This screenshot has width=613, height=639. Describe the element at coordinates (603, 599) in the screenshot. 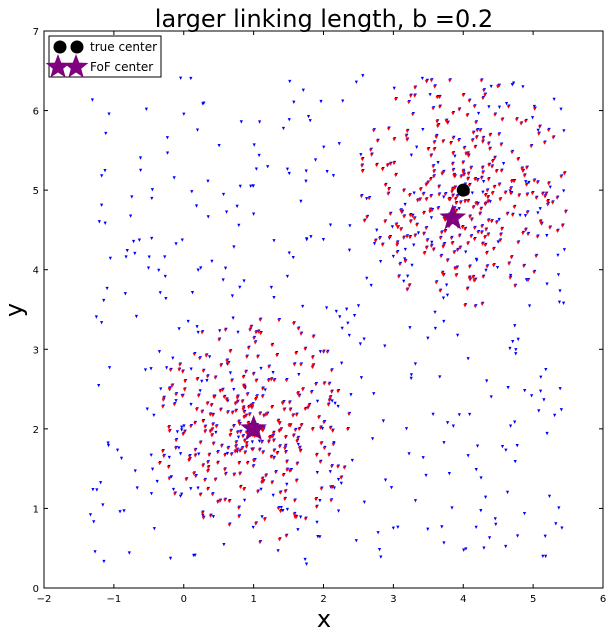

I see `x-tick-label: 6` at that location.